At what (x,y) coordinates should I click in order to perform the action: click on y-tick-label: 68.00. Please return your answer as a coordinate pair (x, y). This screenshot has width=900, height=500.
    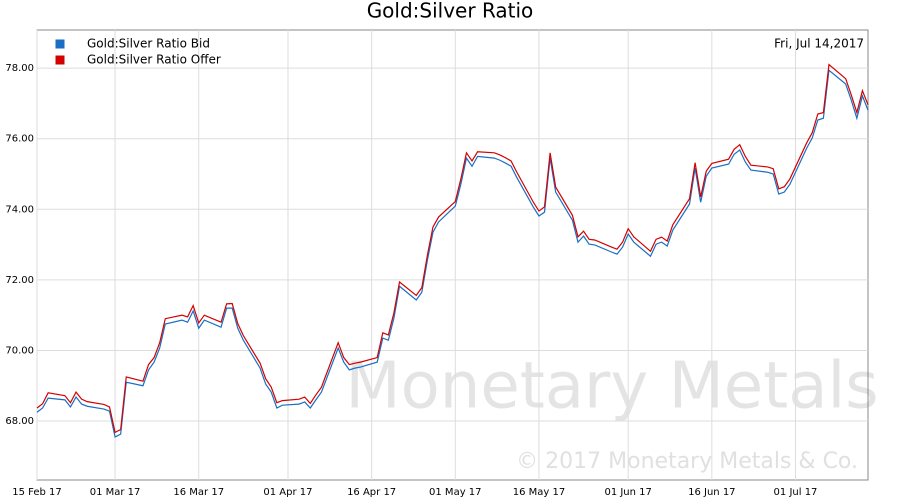
    Looking at the image, I should click on (19, 421).